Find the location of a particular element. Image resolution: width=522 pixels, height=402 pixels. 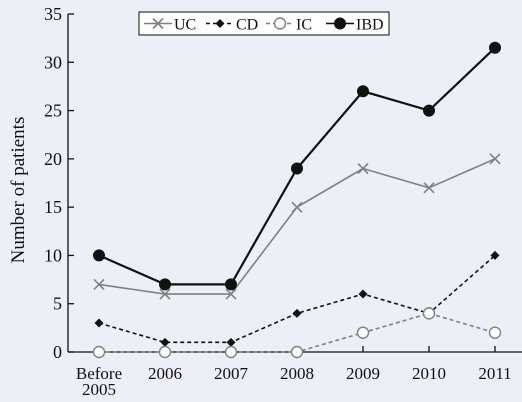

x-tick-label: 2006 is located at coordinates (165, 373).